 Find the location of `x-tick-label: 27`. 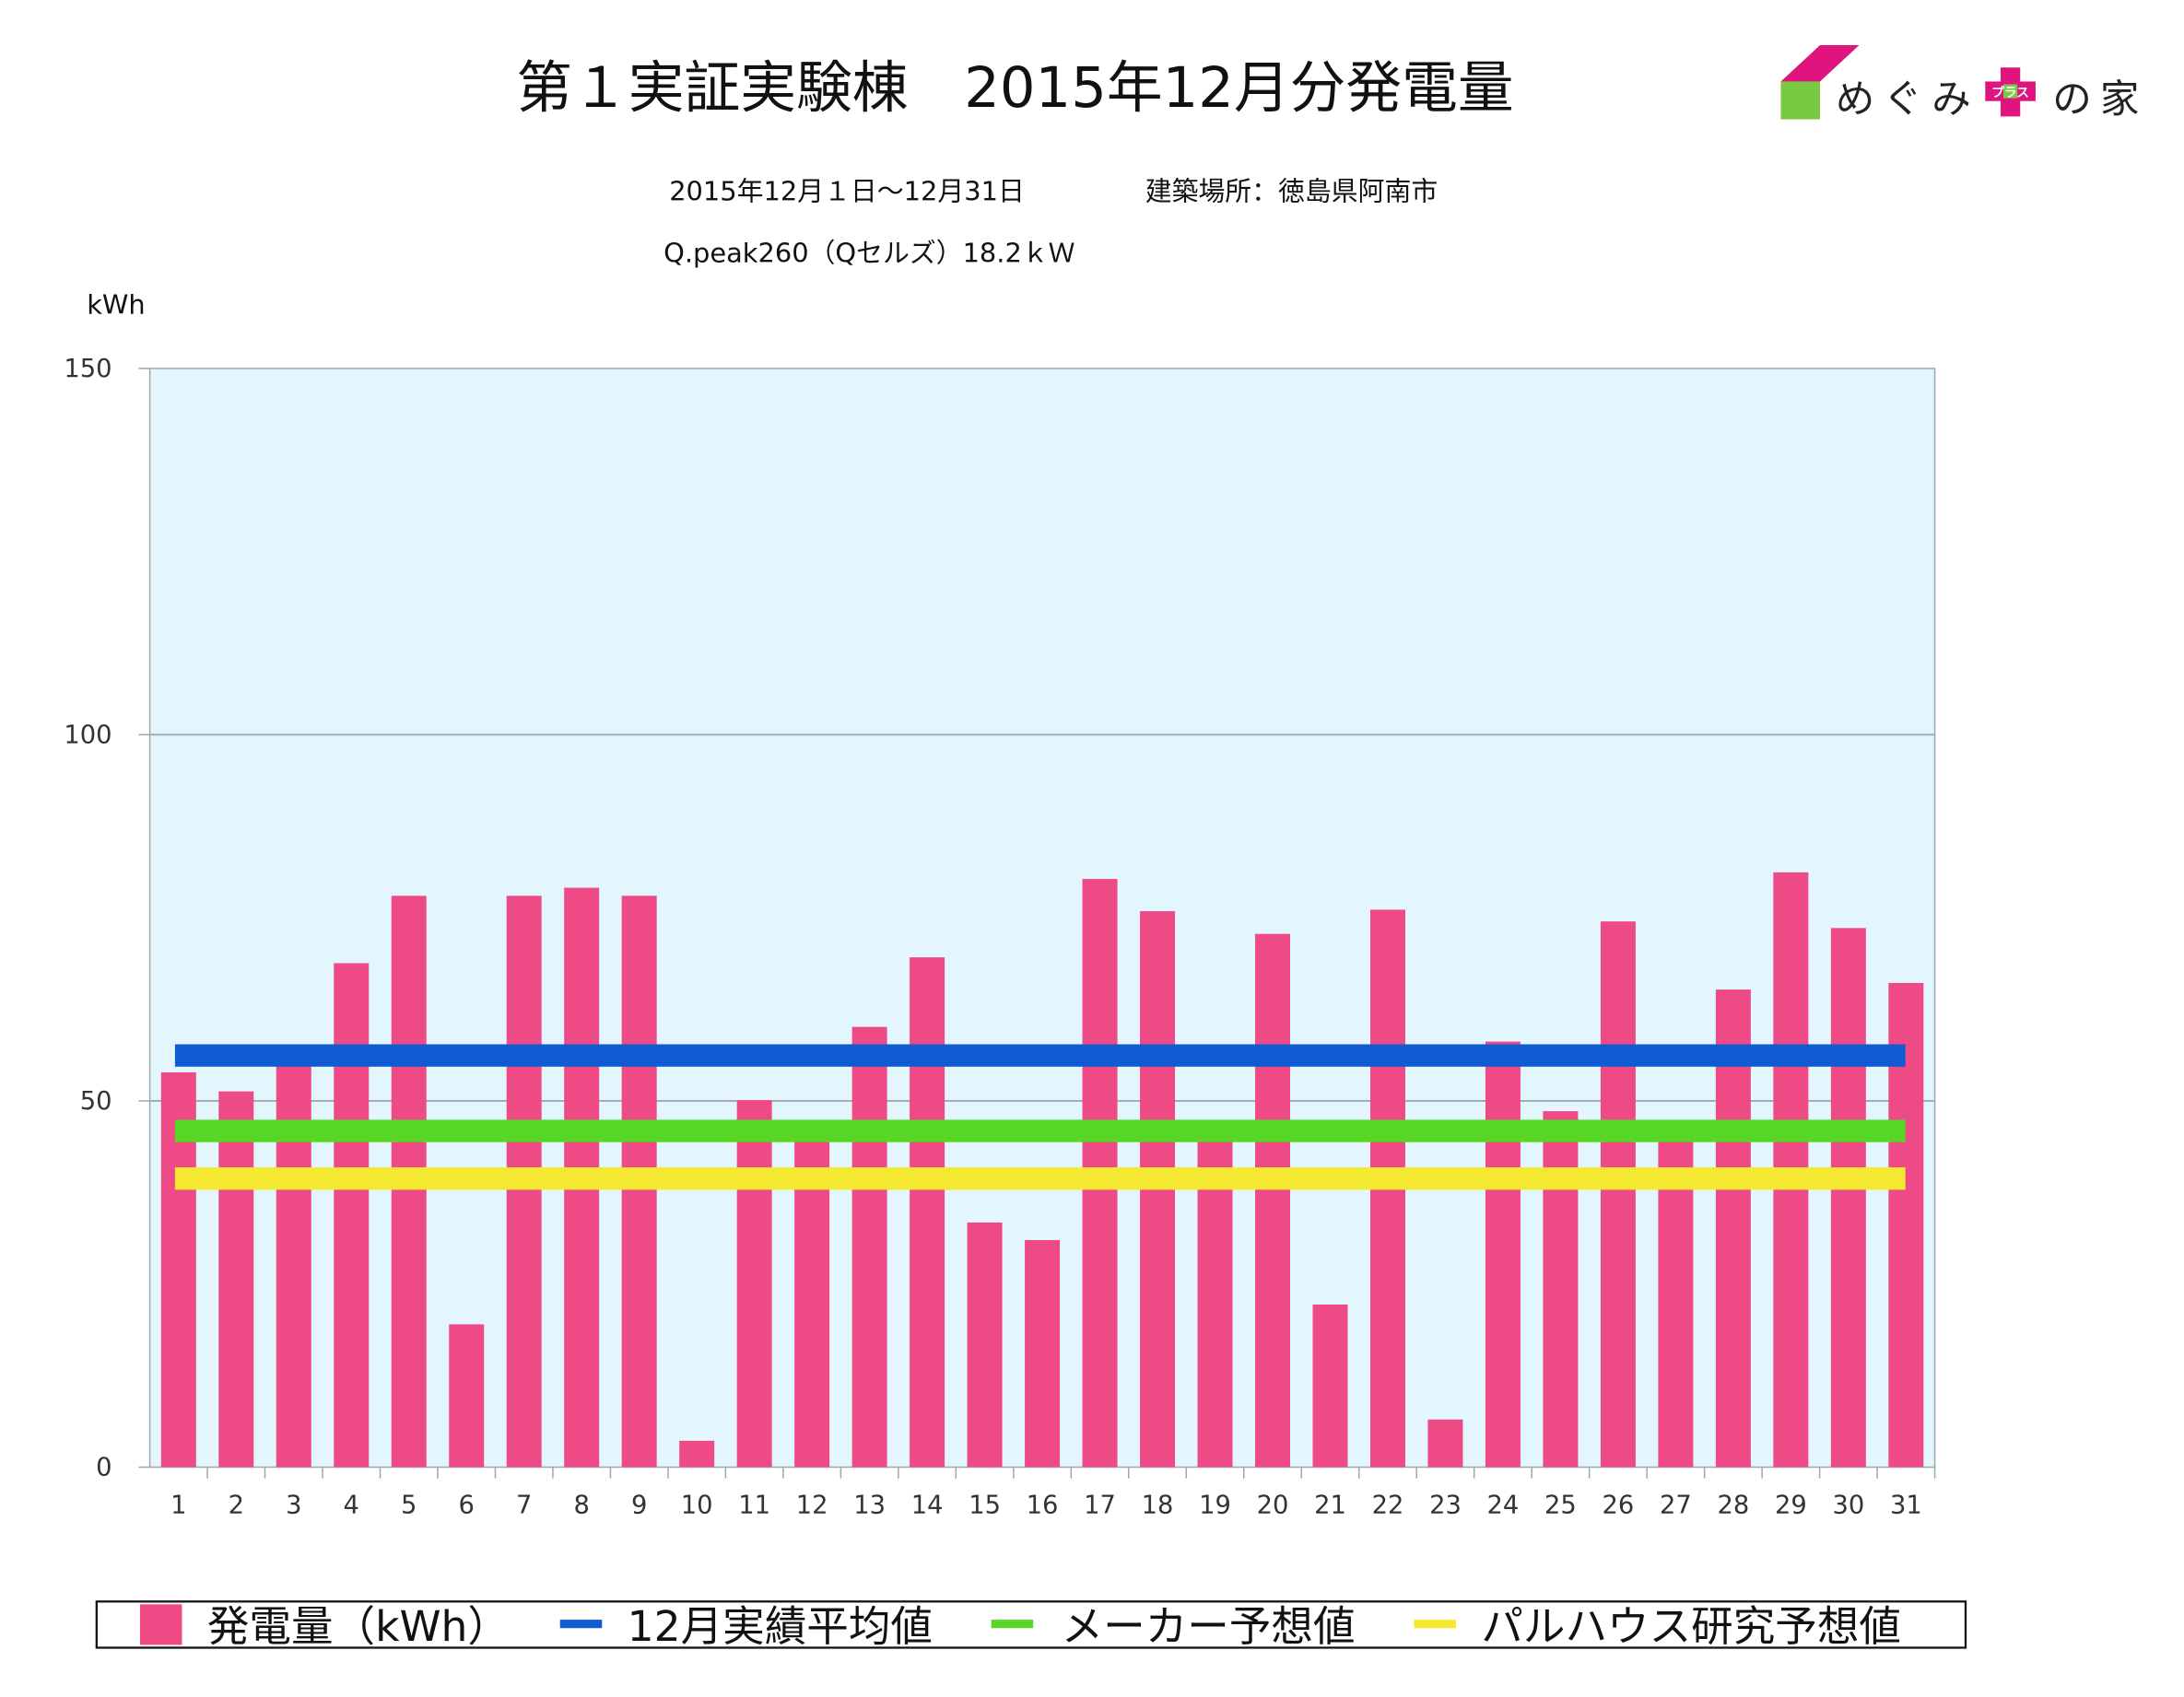

x-tick-label: 27 is located at coordinates (1676, 1506).